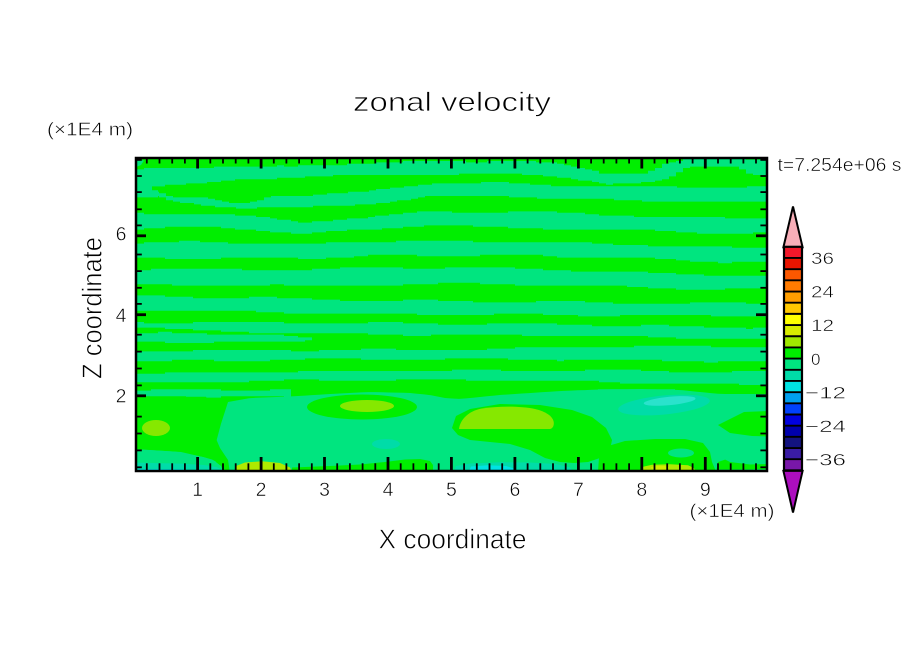 This screenshot has width=904, height=659. Describe the element at coordinates (825, 393) in the screenshot. I see `svg-text: −12` at that location.